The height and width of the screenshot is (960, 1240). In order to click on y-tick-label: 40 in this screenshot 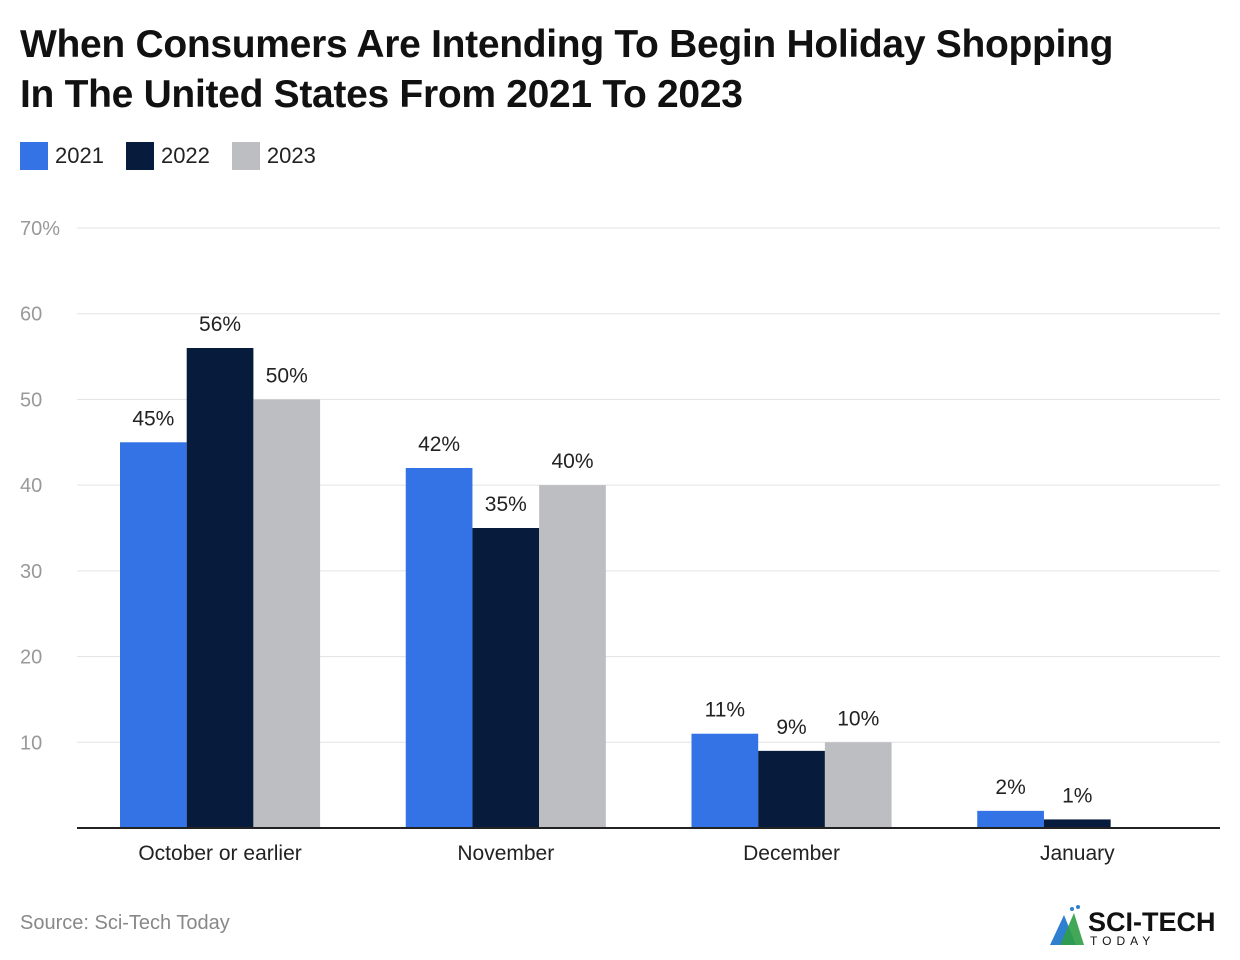, I will do `click(31, 486)`.